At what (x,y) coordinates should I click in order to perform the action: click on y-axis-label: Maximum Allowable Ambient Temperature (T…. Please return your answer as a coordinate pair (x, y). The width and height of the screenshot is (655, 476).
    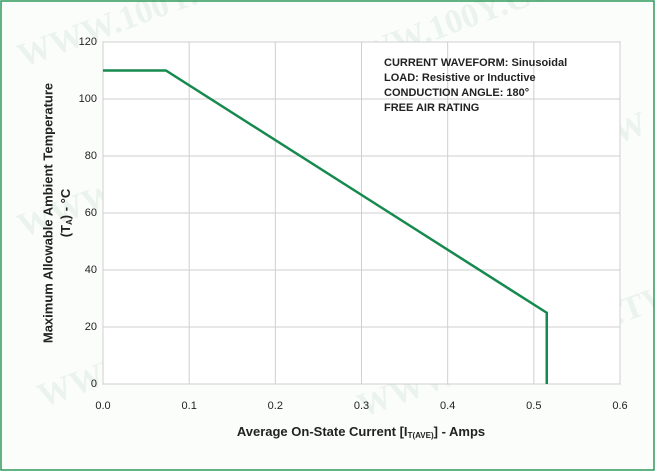
    Looking at the image, I should click on (57, 213).